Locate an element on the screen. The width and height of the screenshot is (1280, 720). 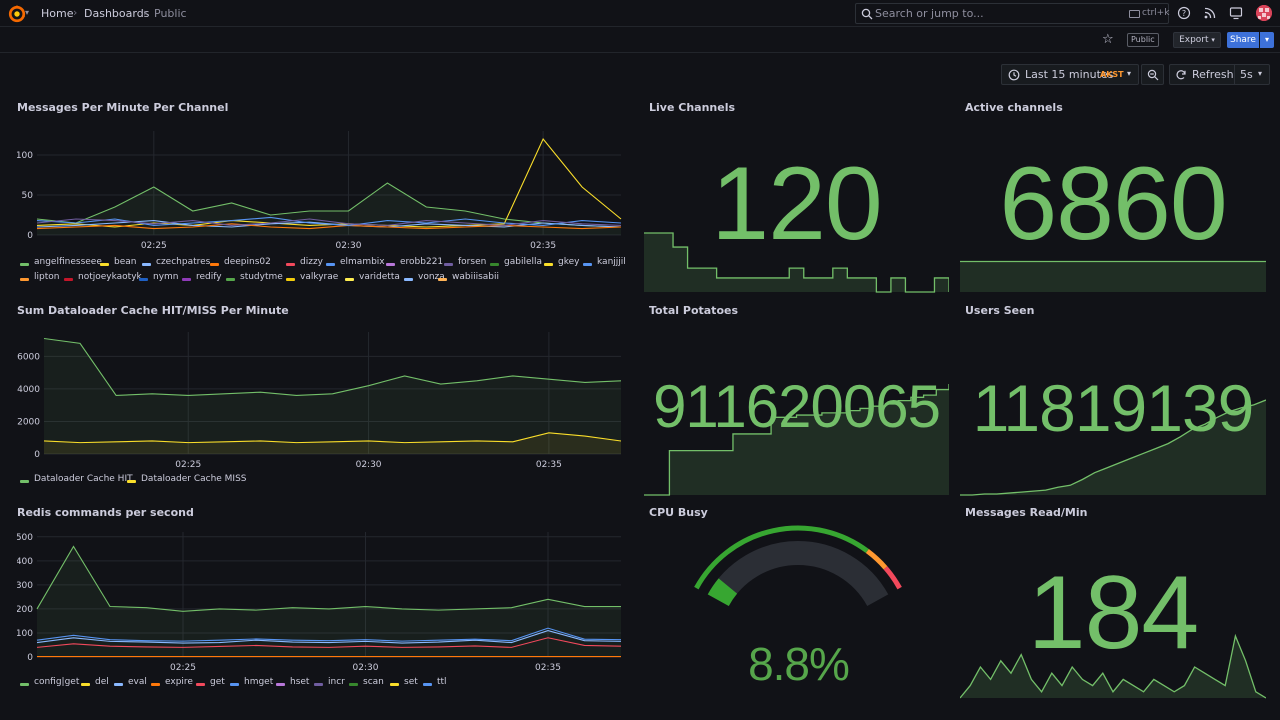
panel-active-channels: Active channels 6860 is located at coordinates (1113, 197).